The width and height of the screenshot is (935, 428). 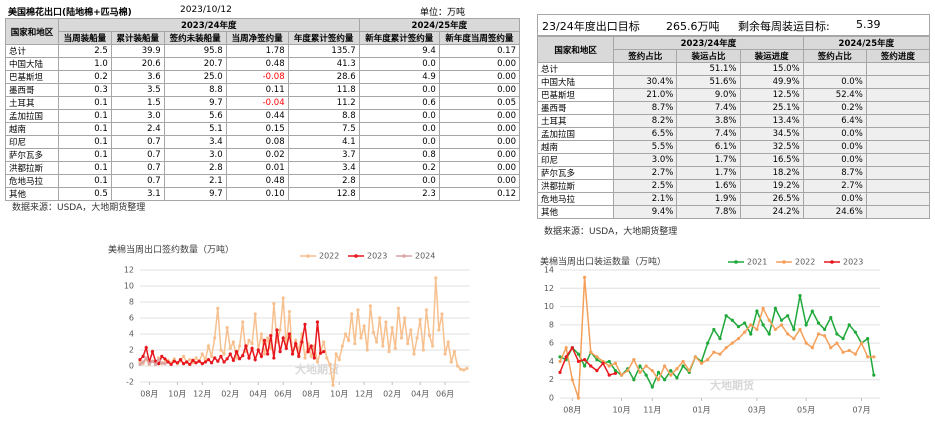 What do you see at coordinates (323, 116) in the screenshot?
I see `cell: 8.8` at bounding box center [323, 116].